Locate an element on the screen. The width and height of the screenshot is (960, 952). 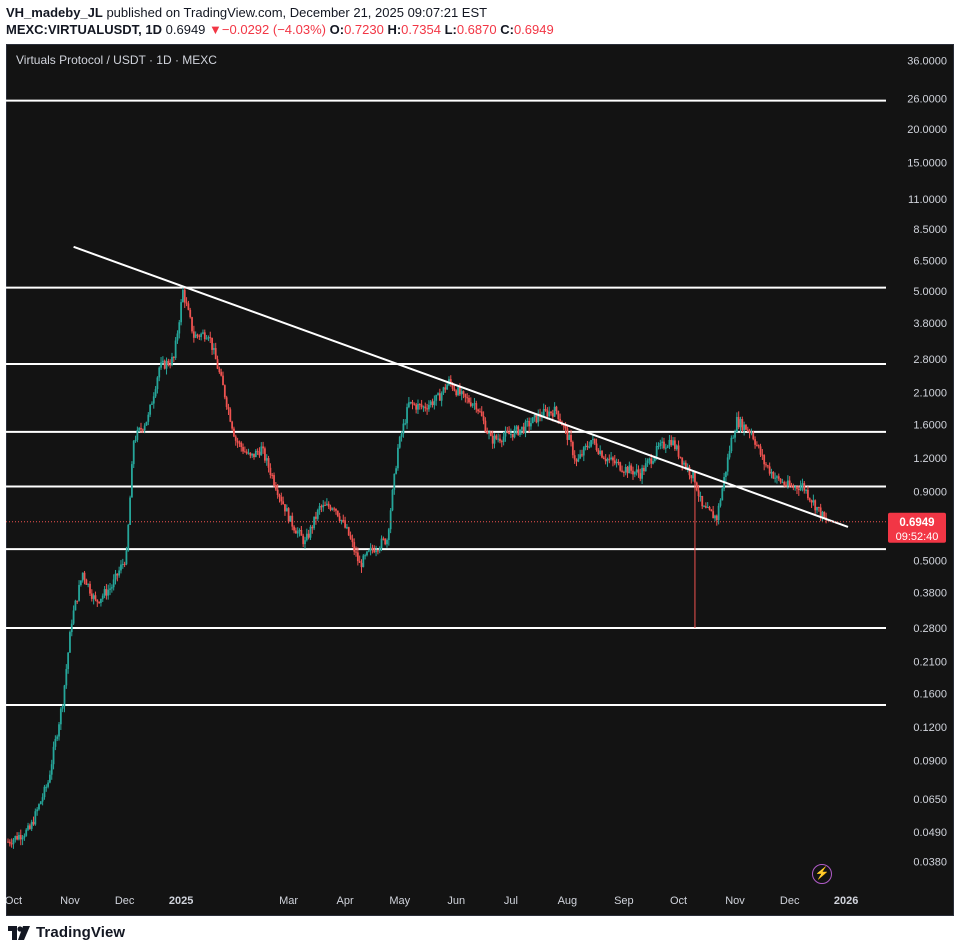
x-tick-label: May is located at coordinates (399, 901).